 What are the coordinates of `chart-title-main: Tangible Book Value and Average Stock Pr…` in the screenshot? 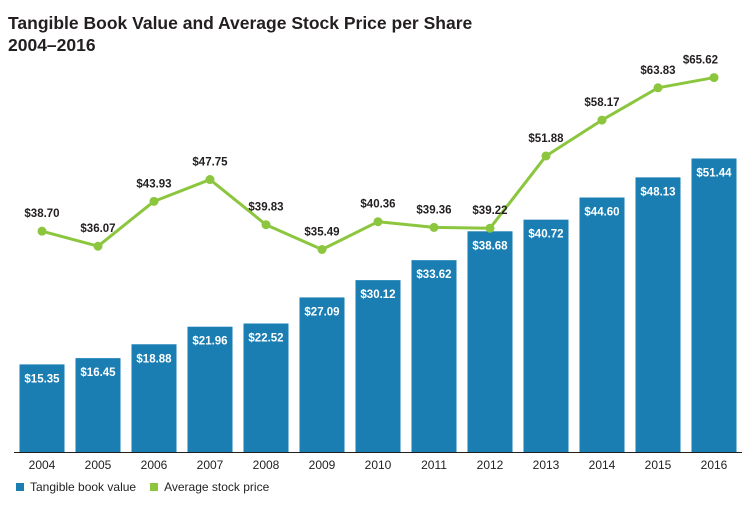 It's located at (240, 23).